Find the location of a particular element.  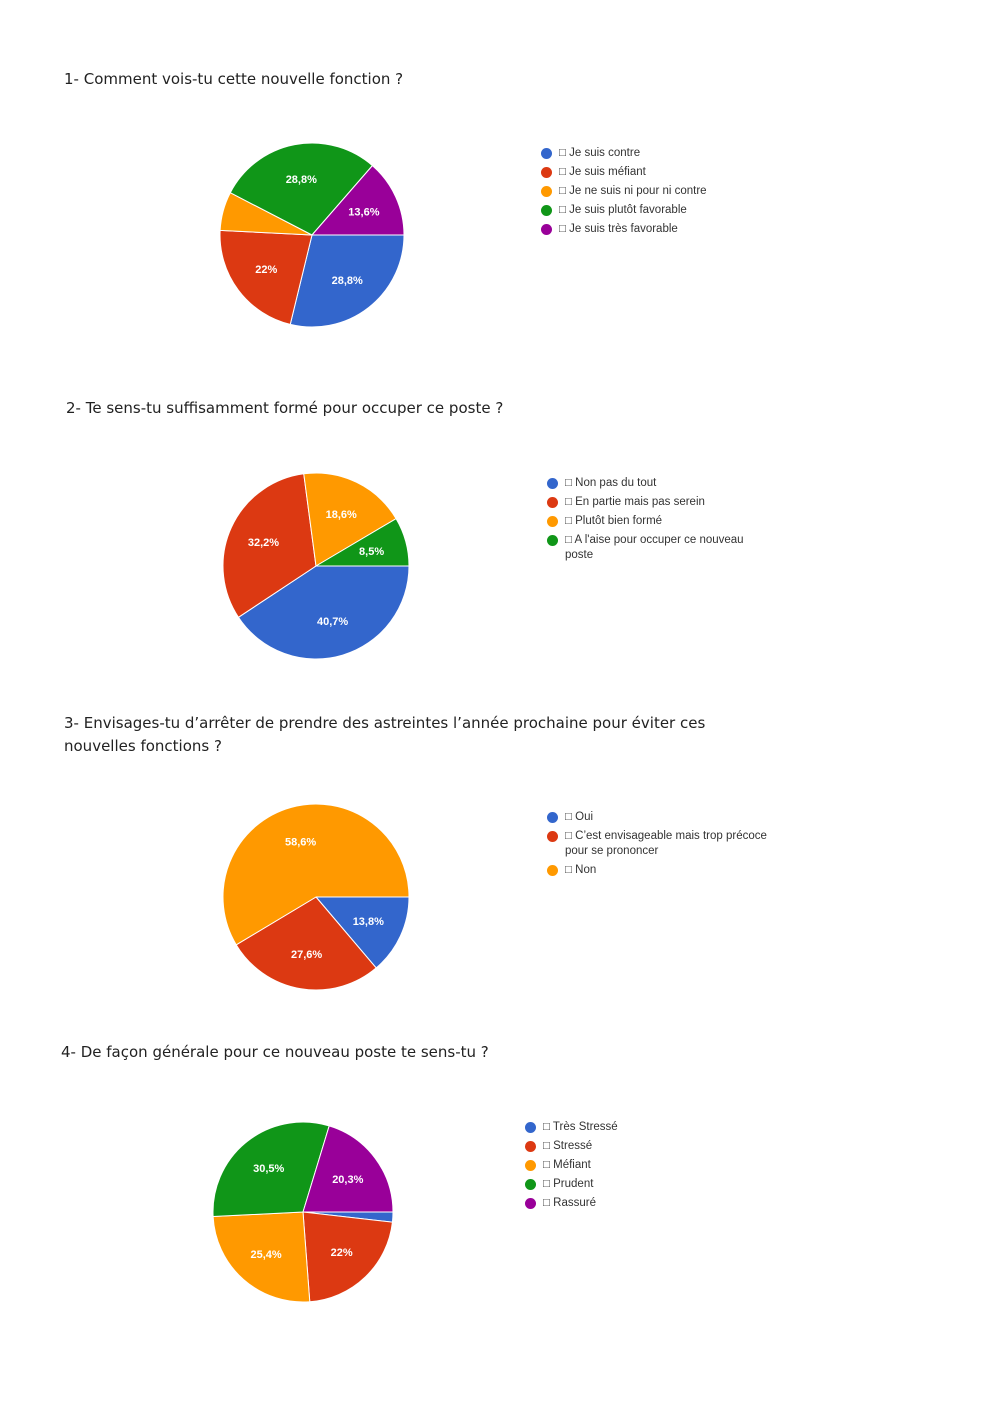

legend-1-label-3: □ Je ne suis ni pour ni contre is located at coordinates (633, 191).